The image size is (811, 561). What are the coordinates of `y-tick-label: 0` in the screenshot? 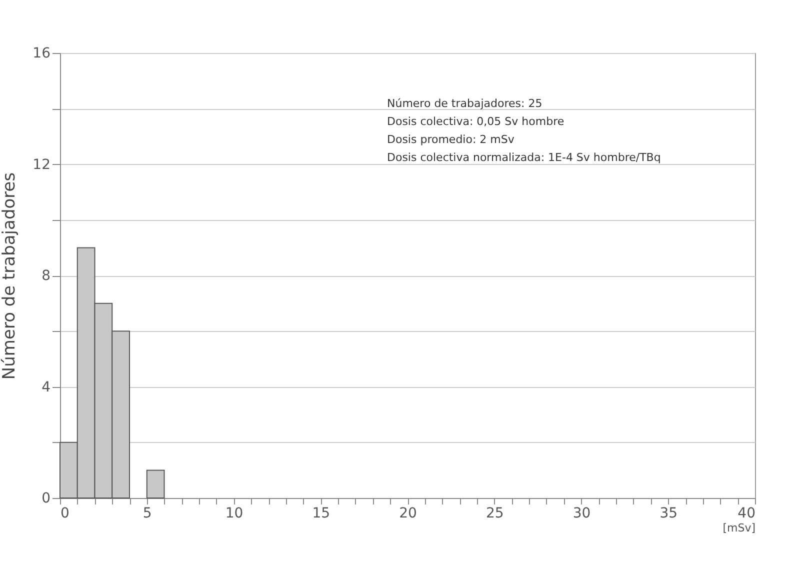 It's located at (46, 498).